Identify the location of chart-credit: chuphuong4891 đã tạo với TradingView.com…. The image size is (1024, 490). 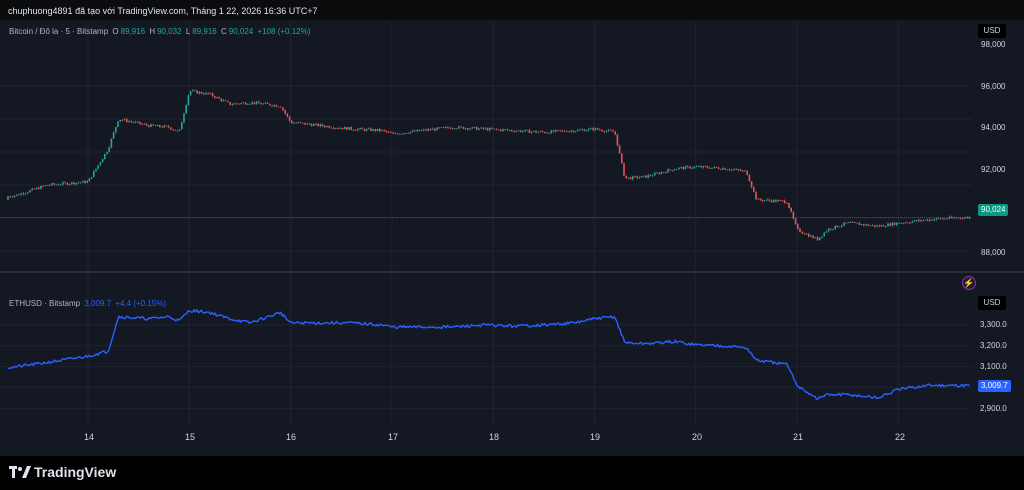
(163, 11).